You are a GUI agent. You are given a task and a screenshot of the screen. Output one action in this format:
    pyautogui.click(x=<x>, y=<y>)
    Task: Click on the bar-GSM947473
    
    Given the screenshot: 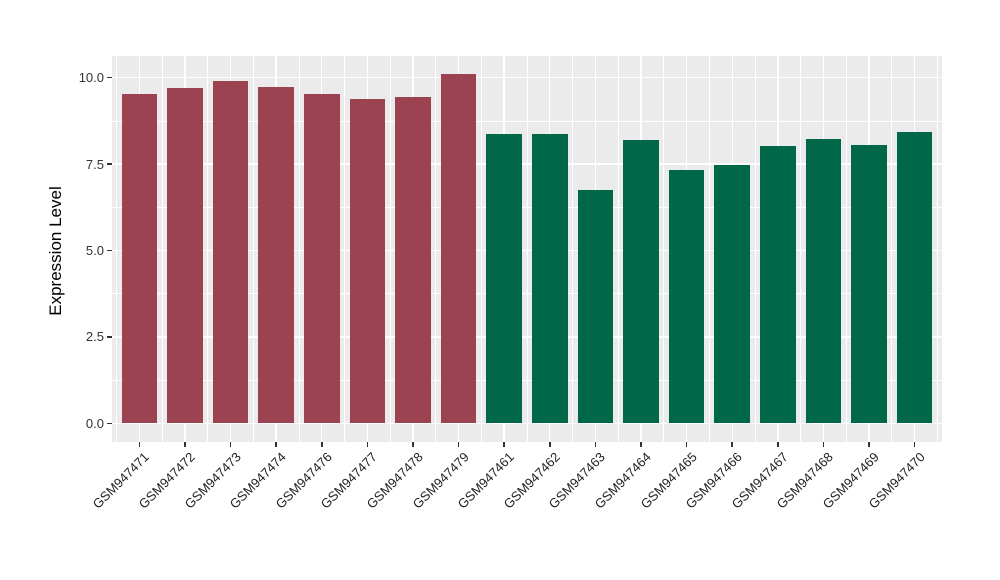 What is the action you would take?
    pyautogui.click(x=230, y=252)
    